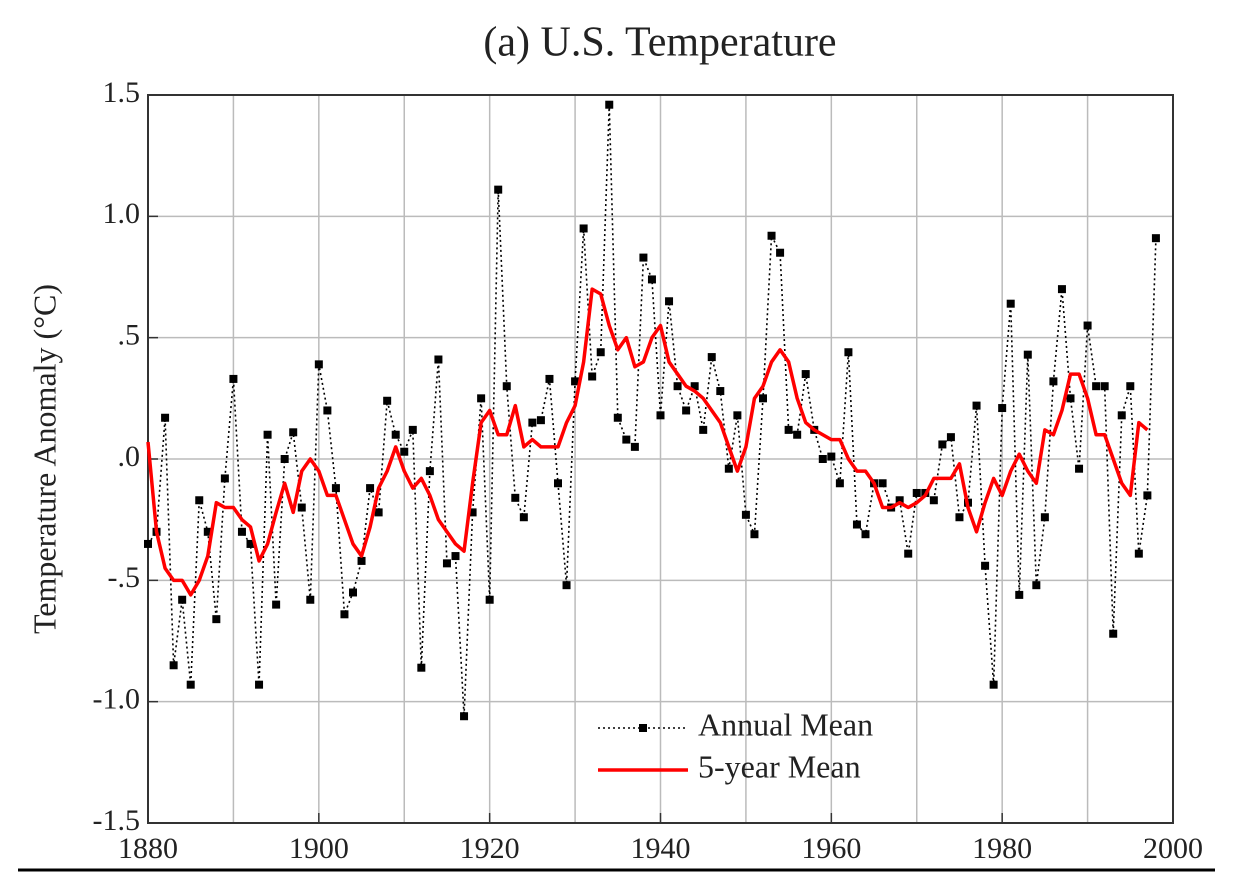 This screenshot has width=1241, height=884. Describe the element at coordinates (148, 848) in the screenshot. I see `x-tick-label: 1880` at that location.